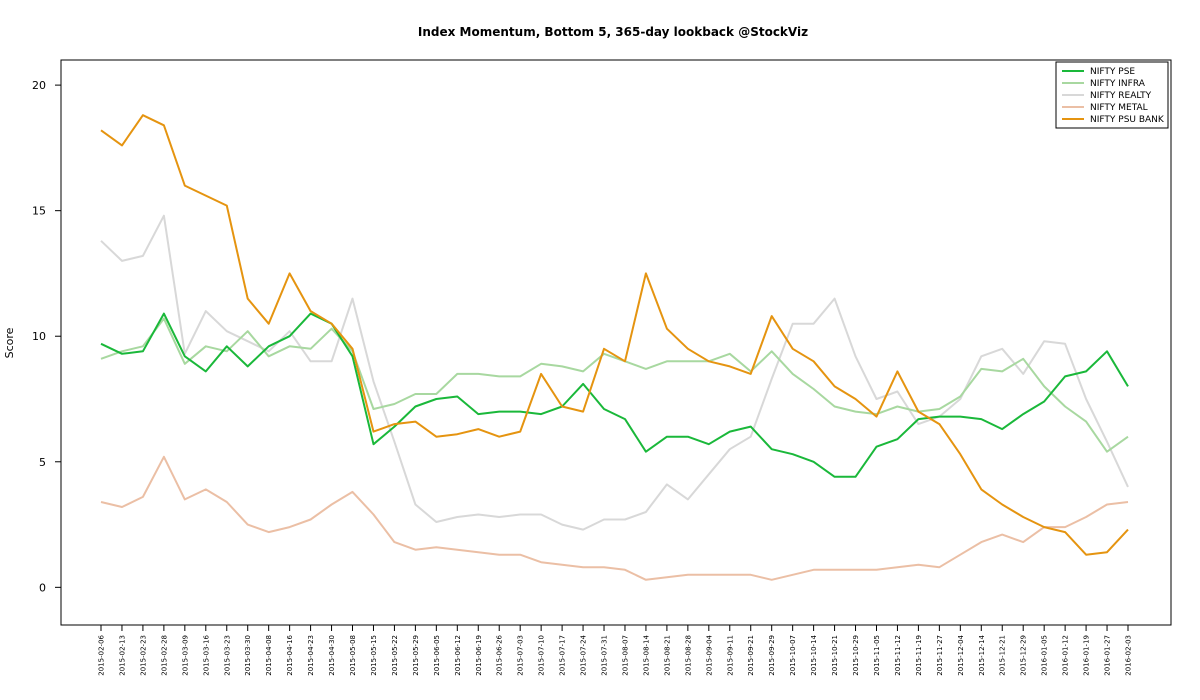 The width and height of the screenshot is (1200, 700). I want to click on y-tick-label: 0, so click(42, 587).